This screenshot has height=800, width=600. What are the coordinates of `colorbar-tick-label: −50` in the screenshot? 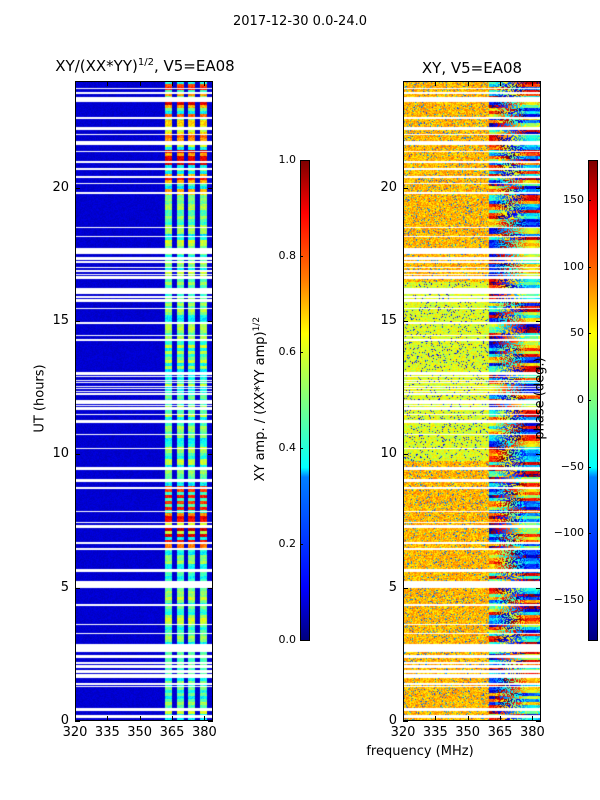 It's located at (572, 466).